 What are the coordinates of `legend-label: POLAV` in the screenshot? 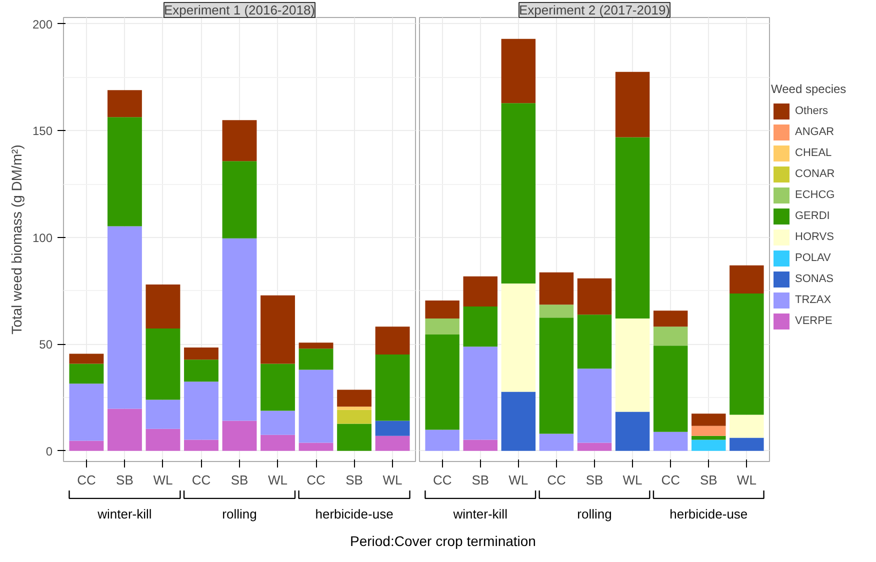 It's located at (813, 258).